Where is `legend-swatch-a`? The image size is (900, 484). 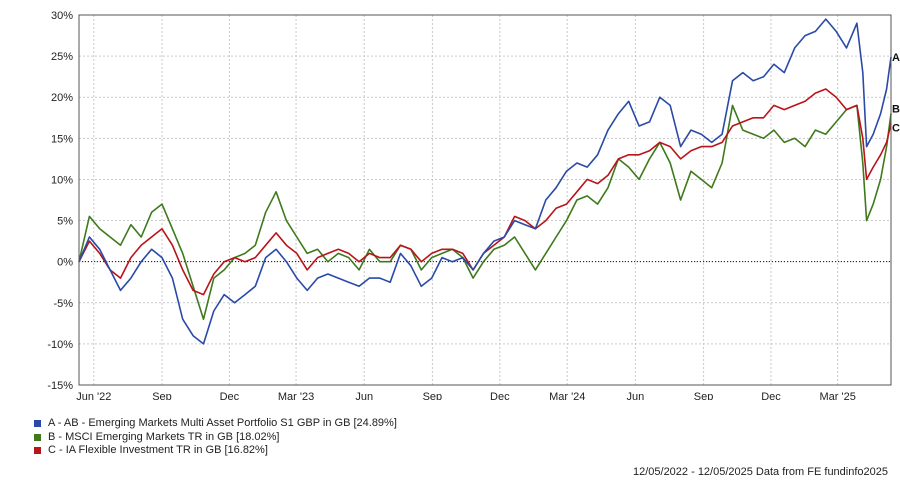 legend-swatch-a is located at coordinates (37, 424).